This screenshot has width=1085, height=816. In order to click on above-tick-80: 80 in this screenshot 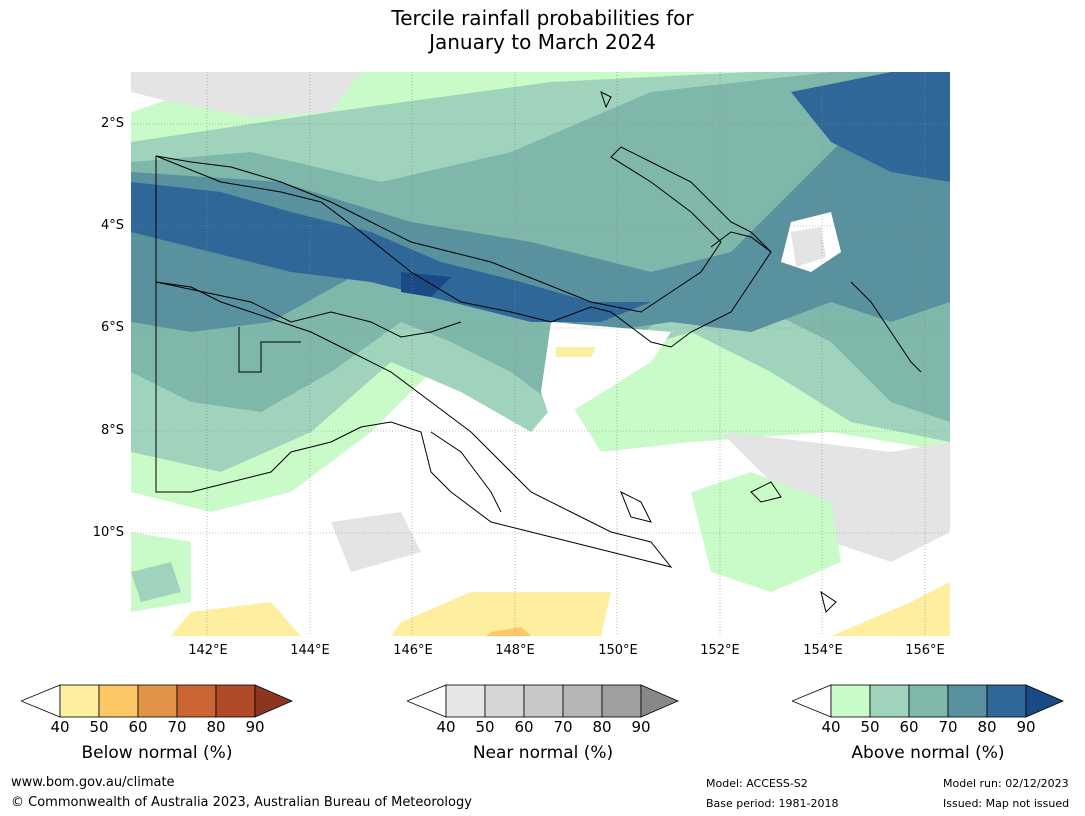, I will do `click(987, 727)`.